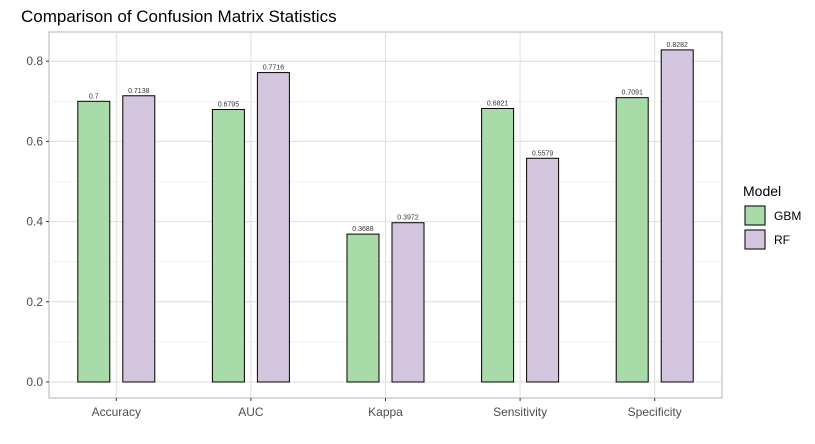  Describe the element at coordinates (782, 240) in the screenshot. I see `legend-label-rf: RF` at that location.